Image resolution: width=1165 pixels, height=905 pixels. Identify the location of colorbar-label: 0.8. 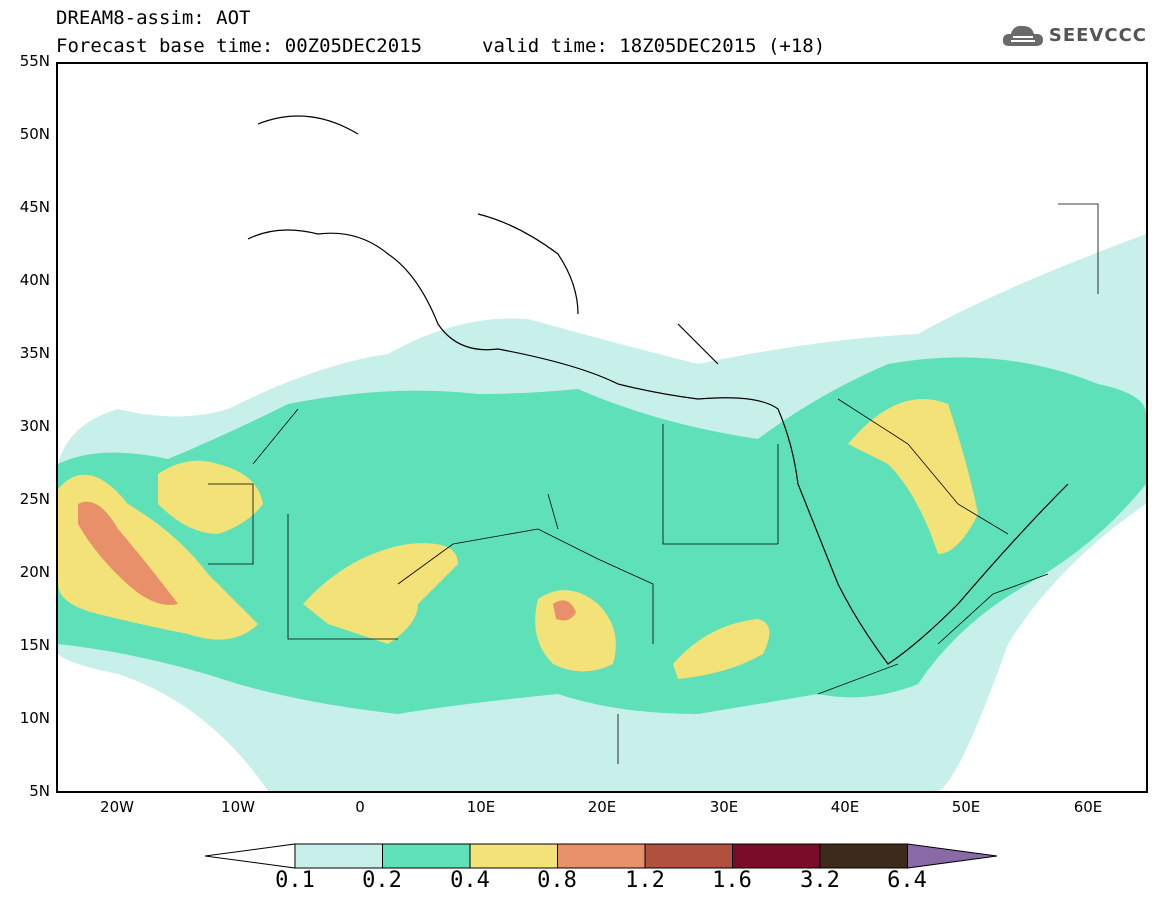
(557, 880).